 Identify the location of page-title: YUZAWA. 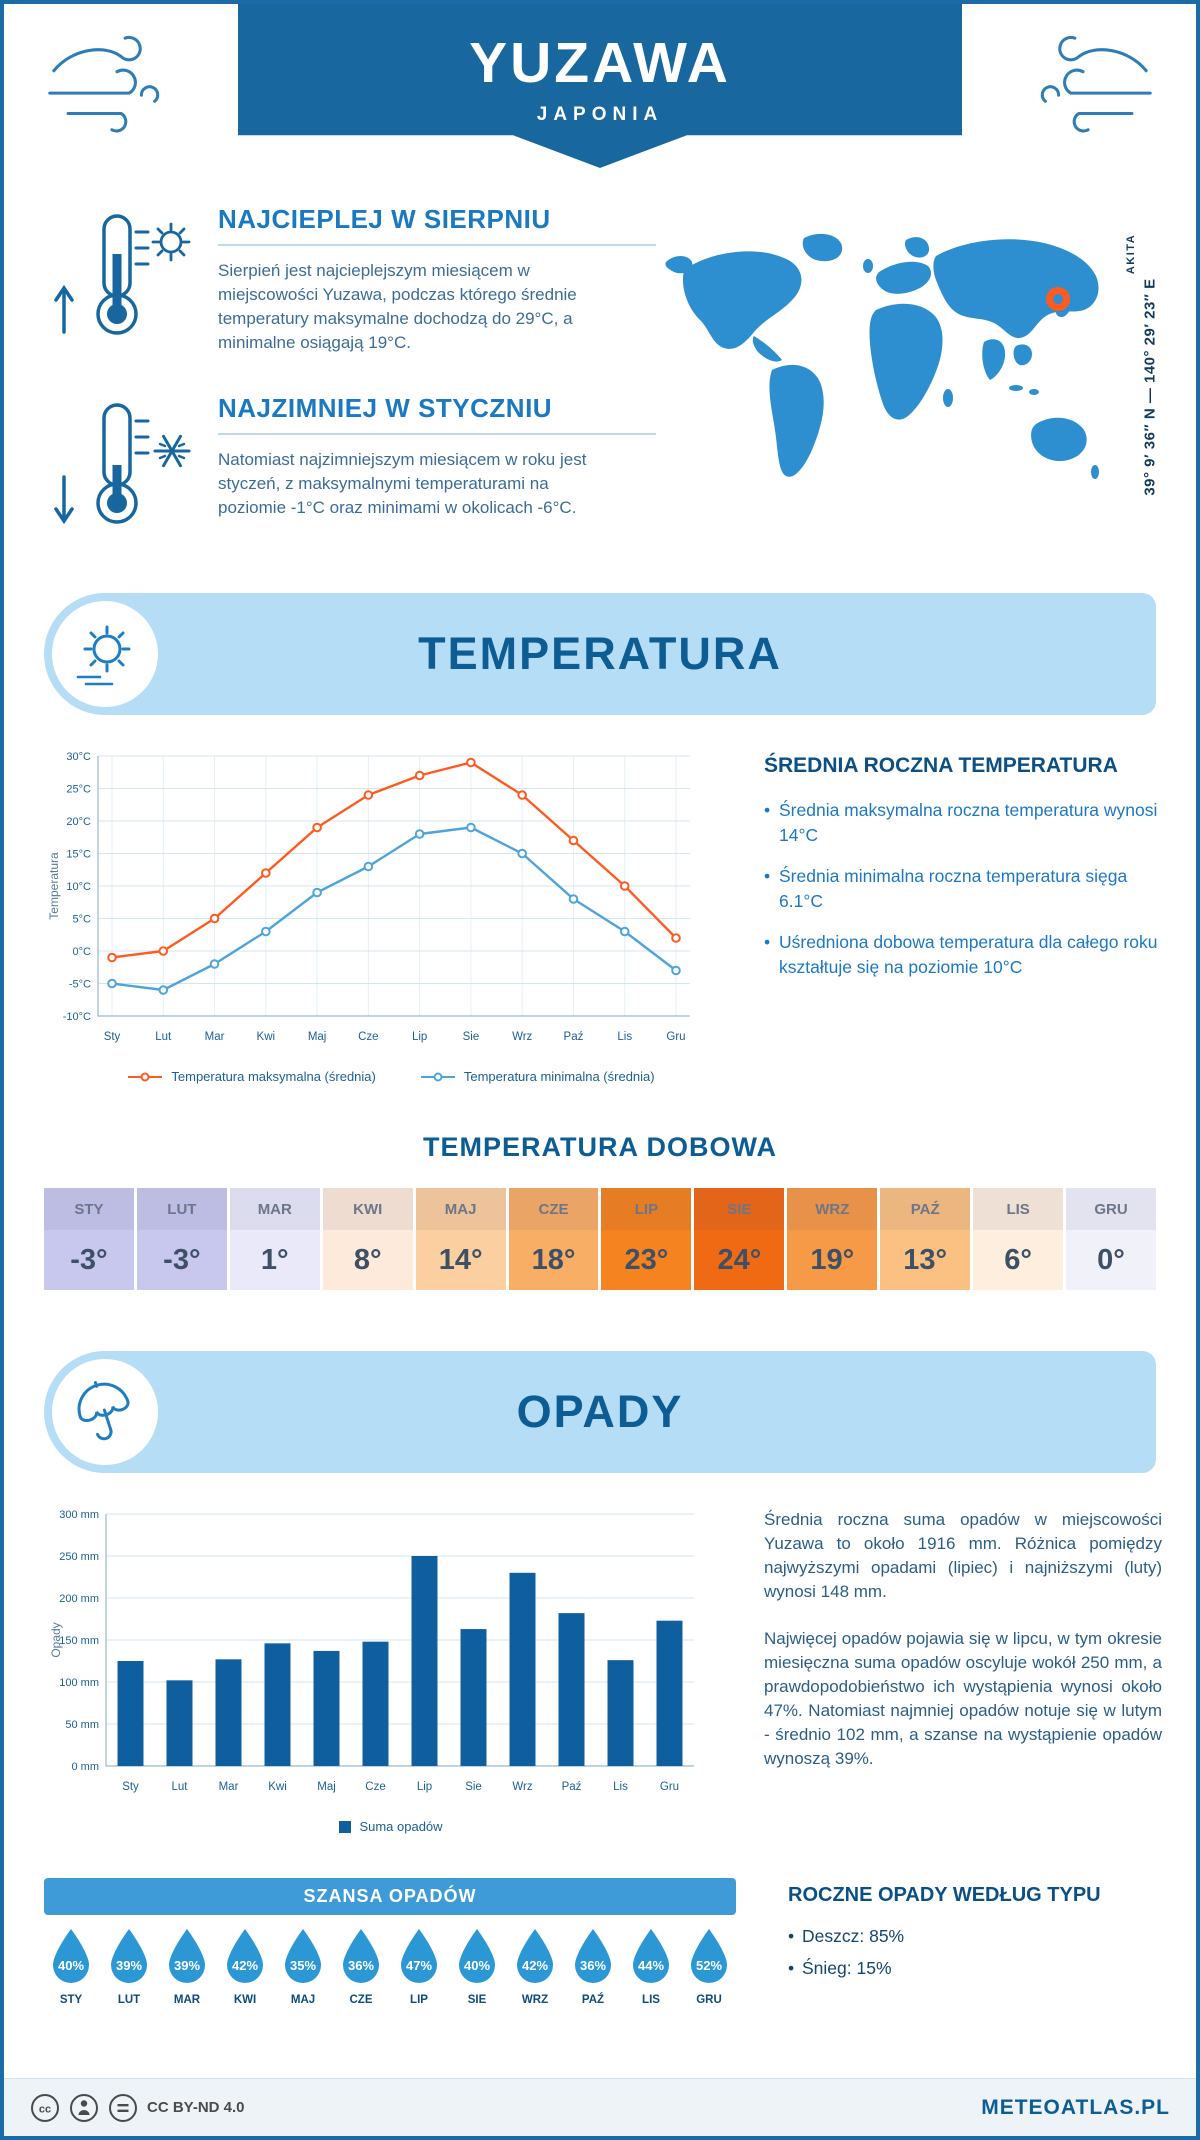
(600, 63).